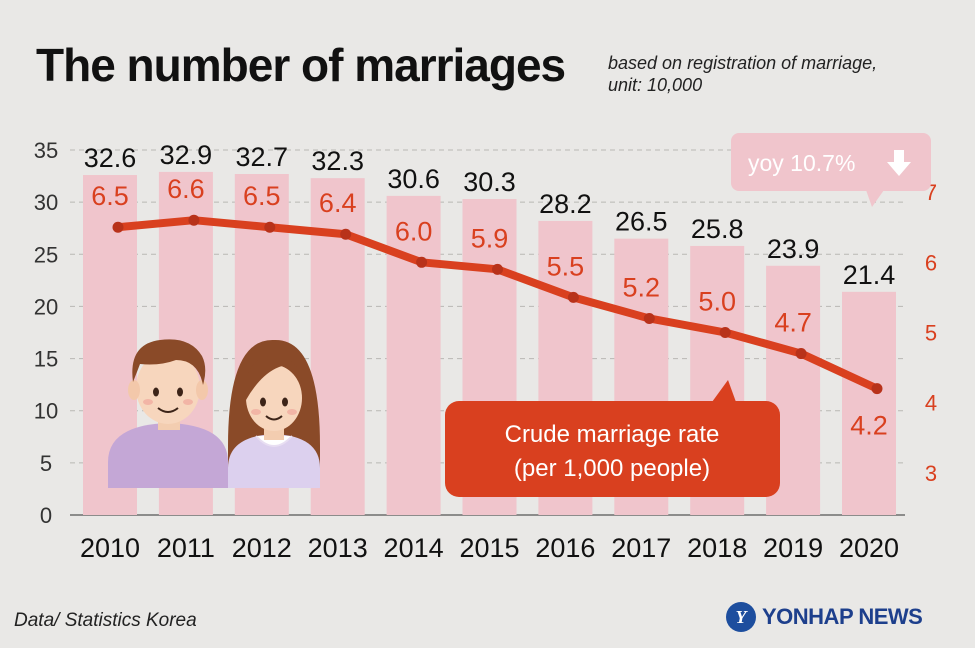  What do you see at coordinates (655, 85) in the screenshot?
I see `subtitle-line-2: unit: 10,000` at bounding box center [655, 85].